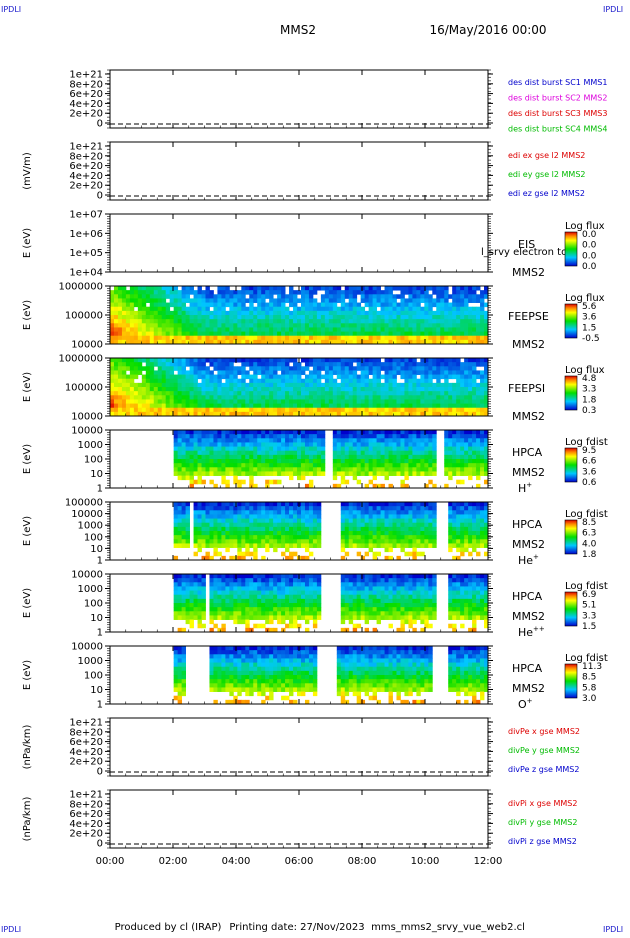  What do you see at coordinates (527, 524) in the screenshot?
I see `instrument-label: HPCA` at bounding box center [527, 524].